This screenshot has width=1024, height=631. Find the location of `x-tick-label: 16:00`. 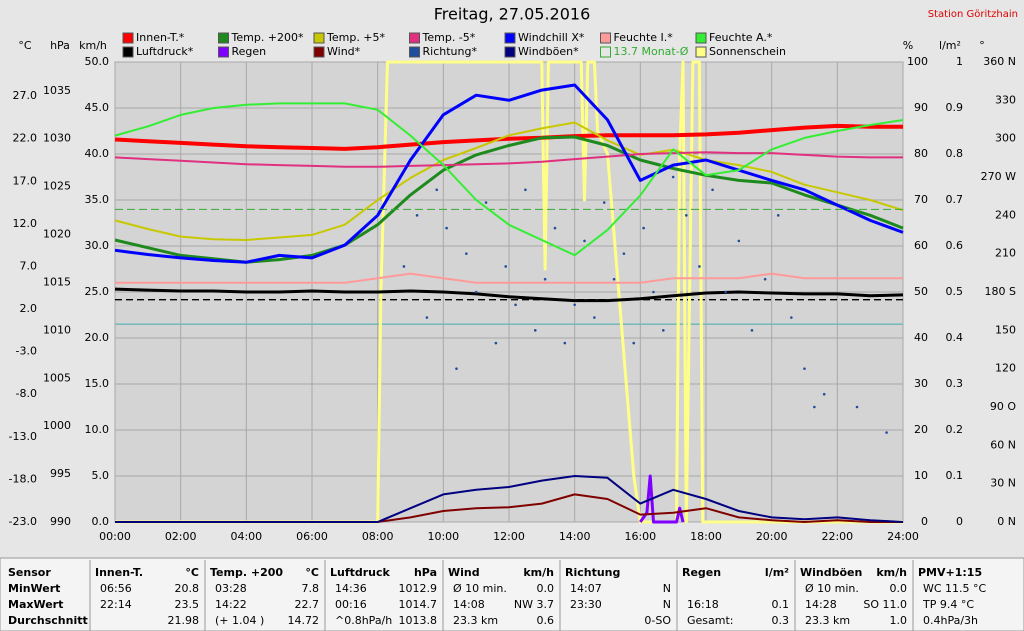

x-tick-label: 16:00 is located at coordinates (640, 536).